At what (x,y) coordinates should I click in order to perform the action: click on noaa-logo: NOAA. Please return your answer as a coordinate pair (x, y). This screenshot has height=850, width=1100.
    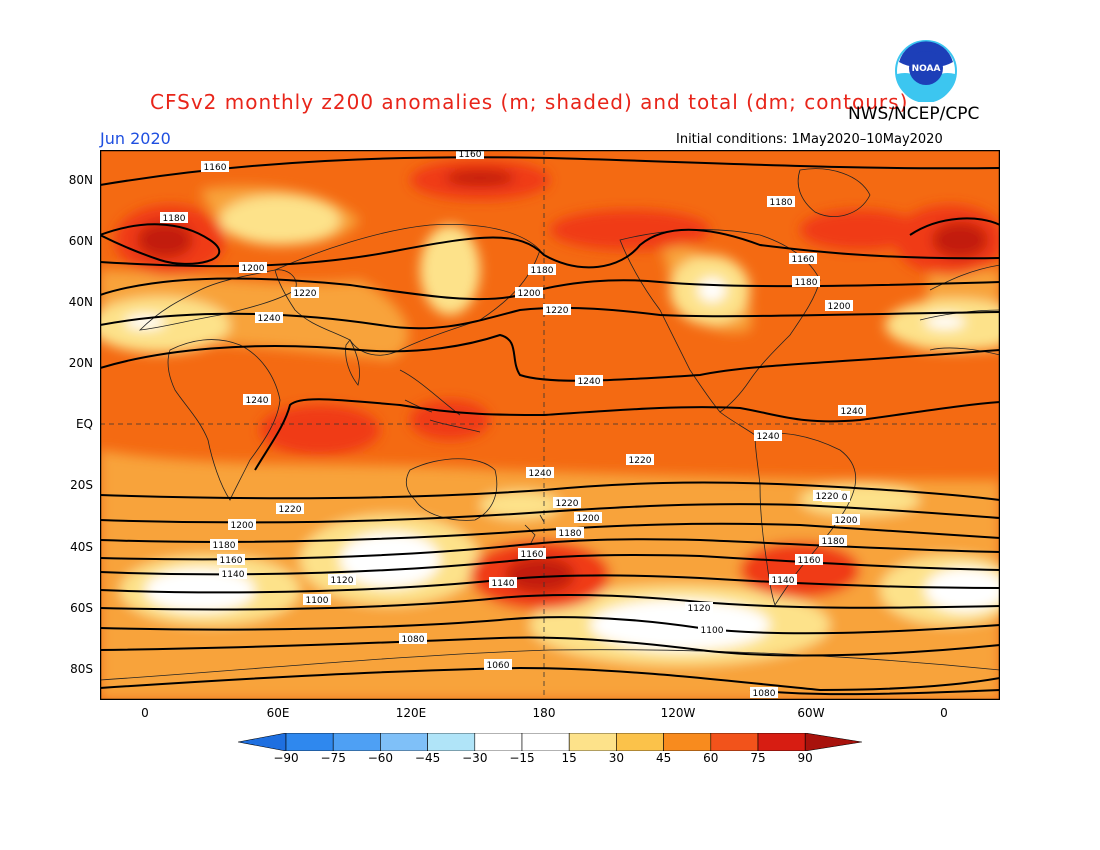
    Looking at the image, I should click on (926, 71).